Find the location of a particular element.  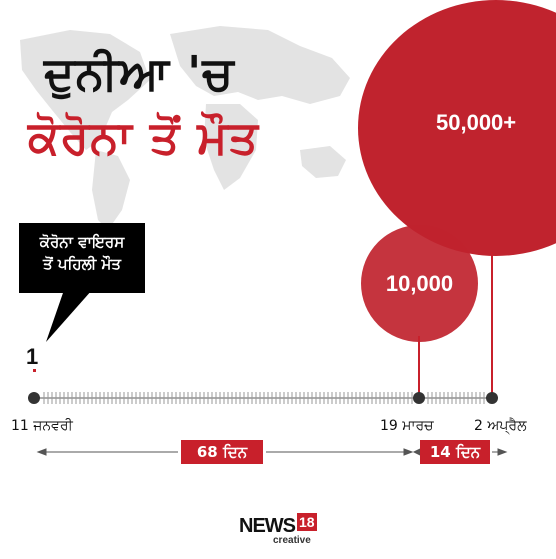

logo-brand: NEWS is located at coordinates (267, 526).